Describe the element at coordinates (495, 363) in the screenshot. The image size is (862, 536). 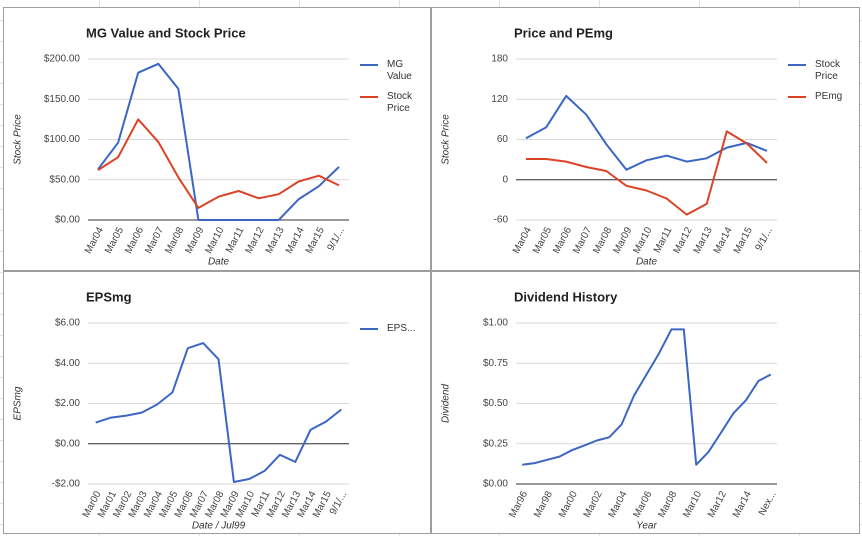
I see `y-tick-label: $0.75` at that location.